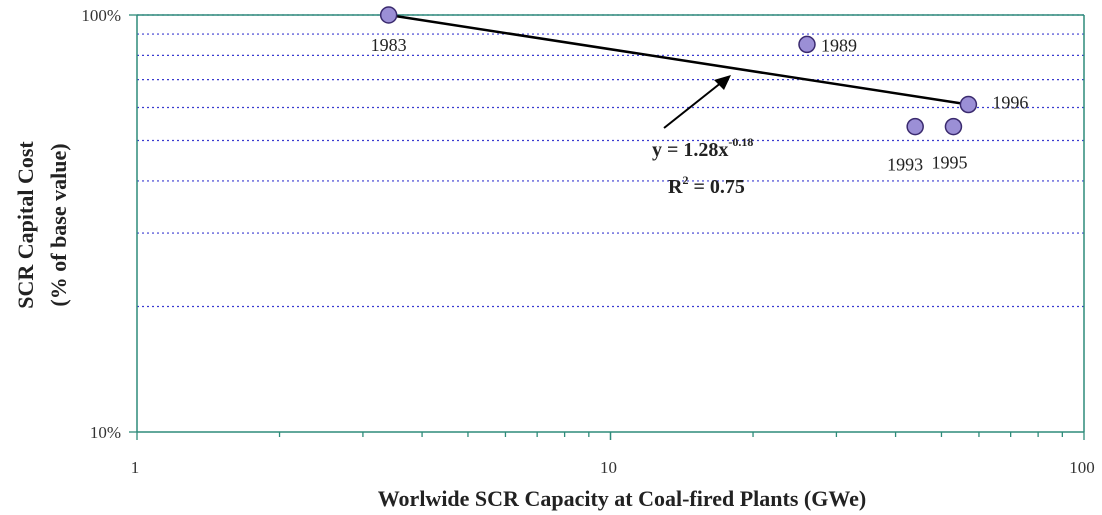  Describe the element at coordinates (389, 45) in the screenshot. I see `data-point-label: 1983` at that location.